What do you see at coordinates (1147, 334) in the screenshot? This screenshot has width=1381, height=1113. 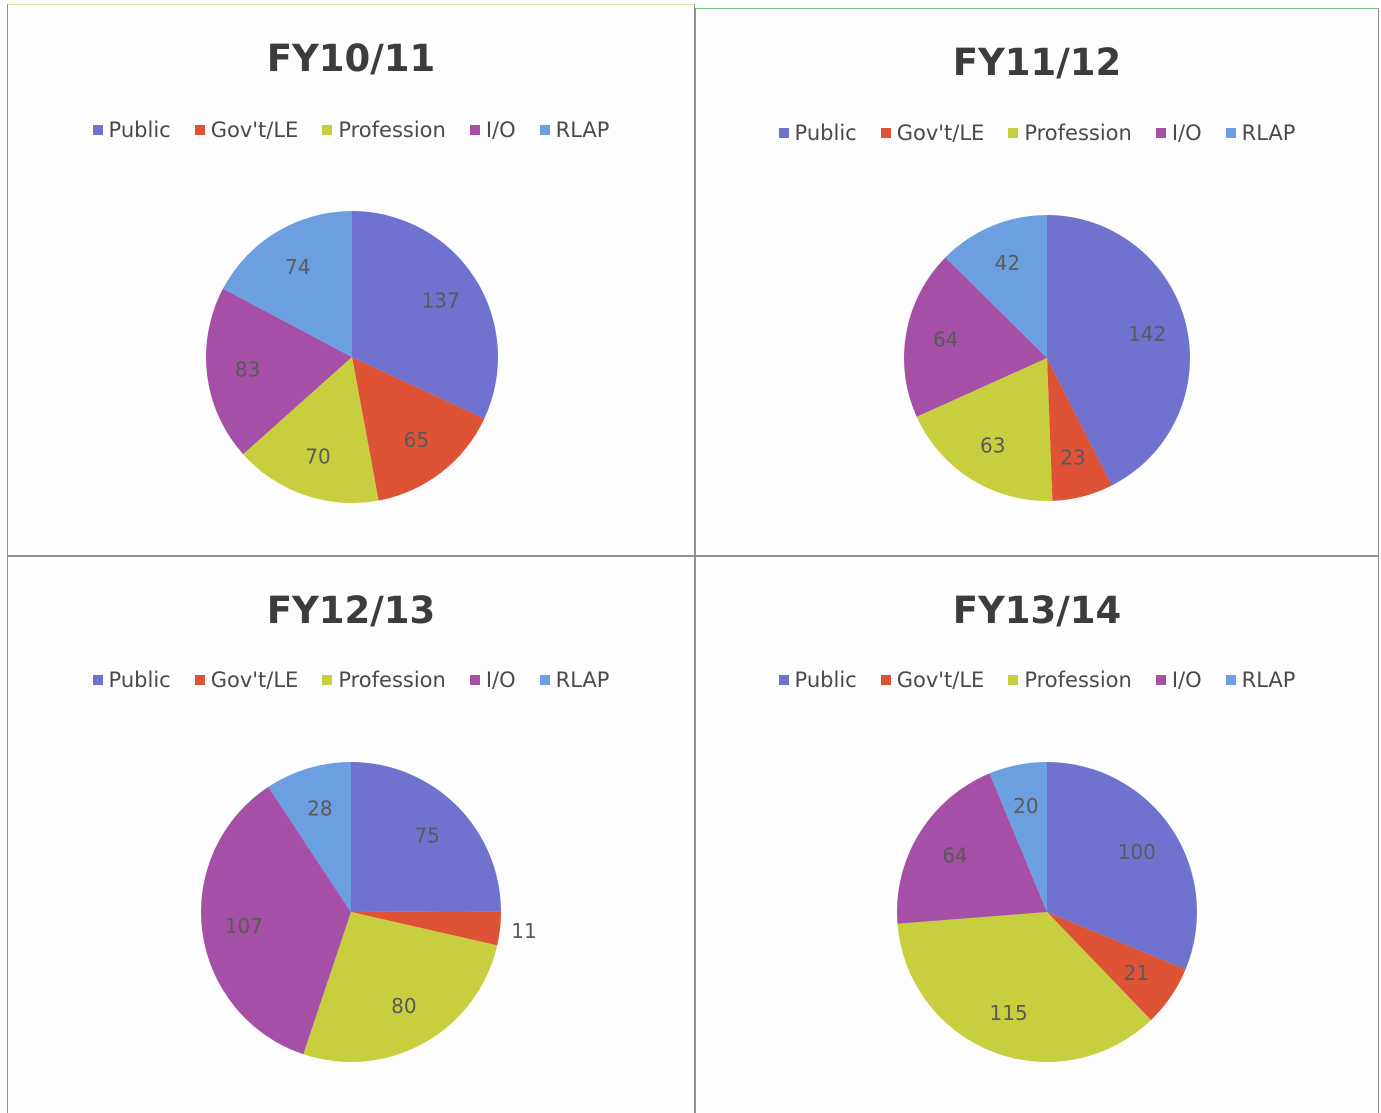 I see `data-label-public: 142` at bounding box center [1147, 334].